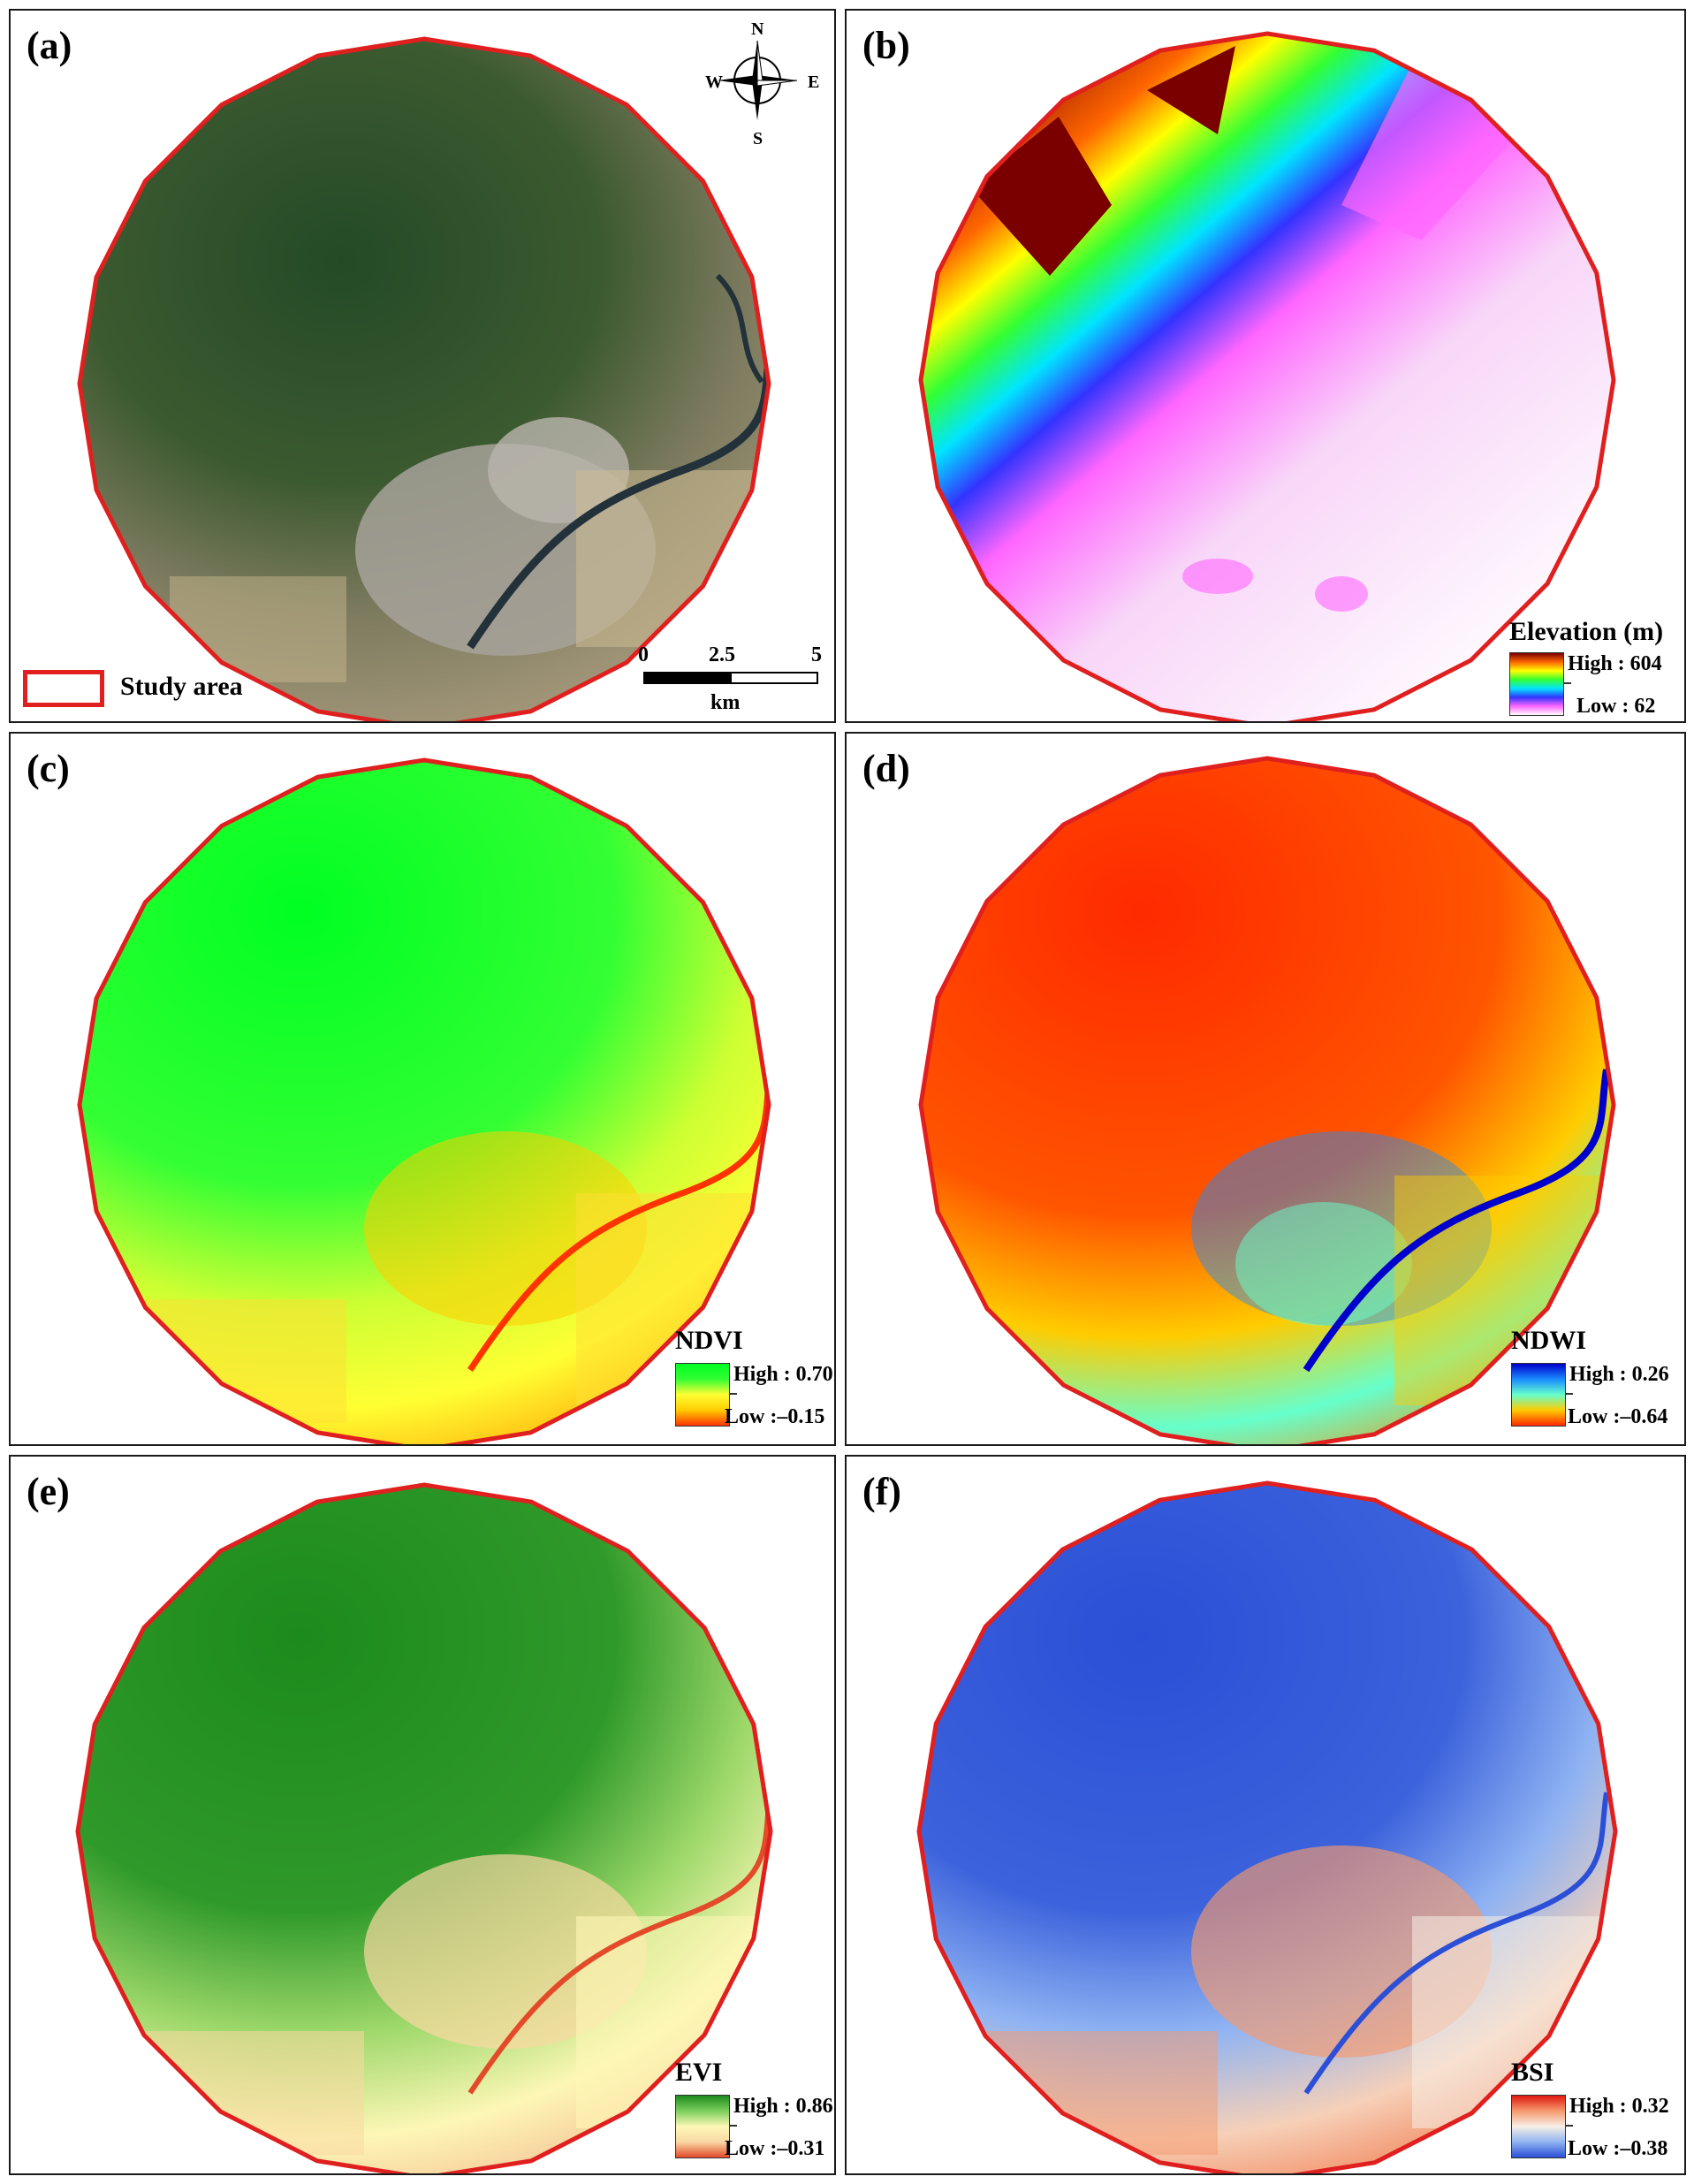  I want to click on panel-label-a: (a), so click(49, 45).